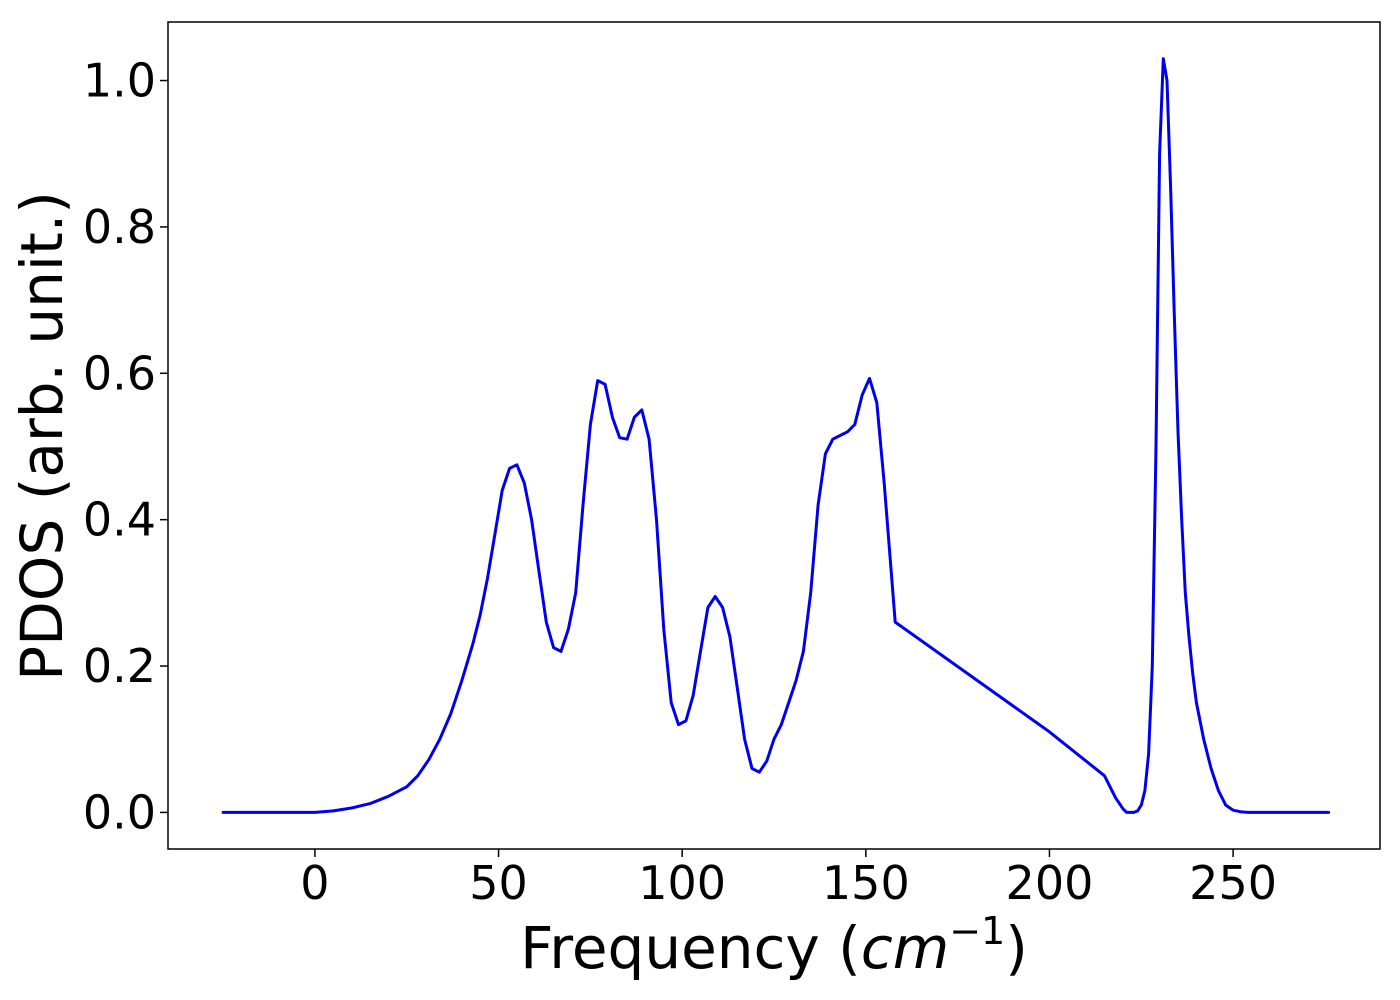 This screenshot has height=1000, width=1400. I want to click on x-axis-label-text: Frequency (, so click(690, 948).